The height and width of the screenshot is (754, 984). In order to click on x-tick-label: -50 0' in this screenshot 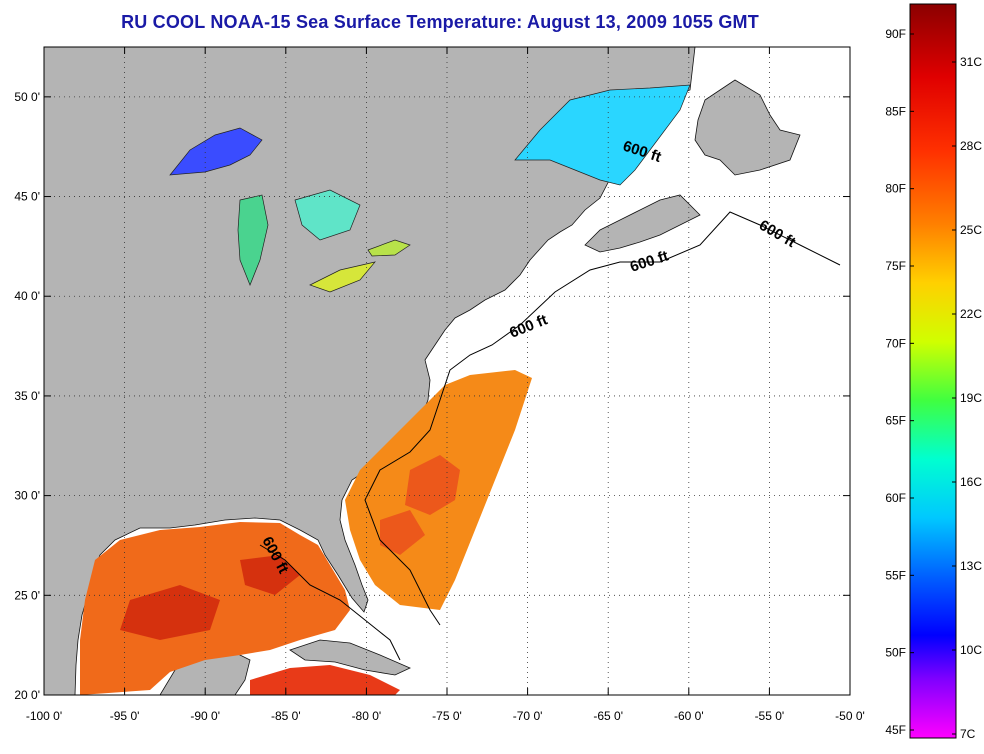, I will do `click(850, 716)`.